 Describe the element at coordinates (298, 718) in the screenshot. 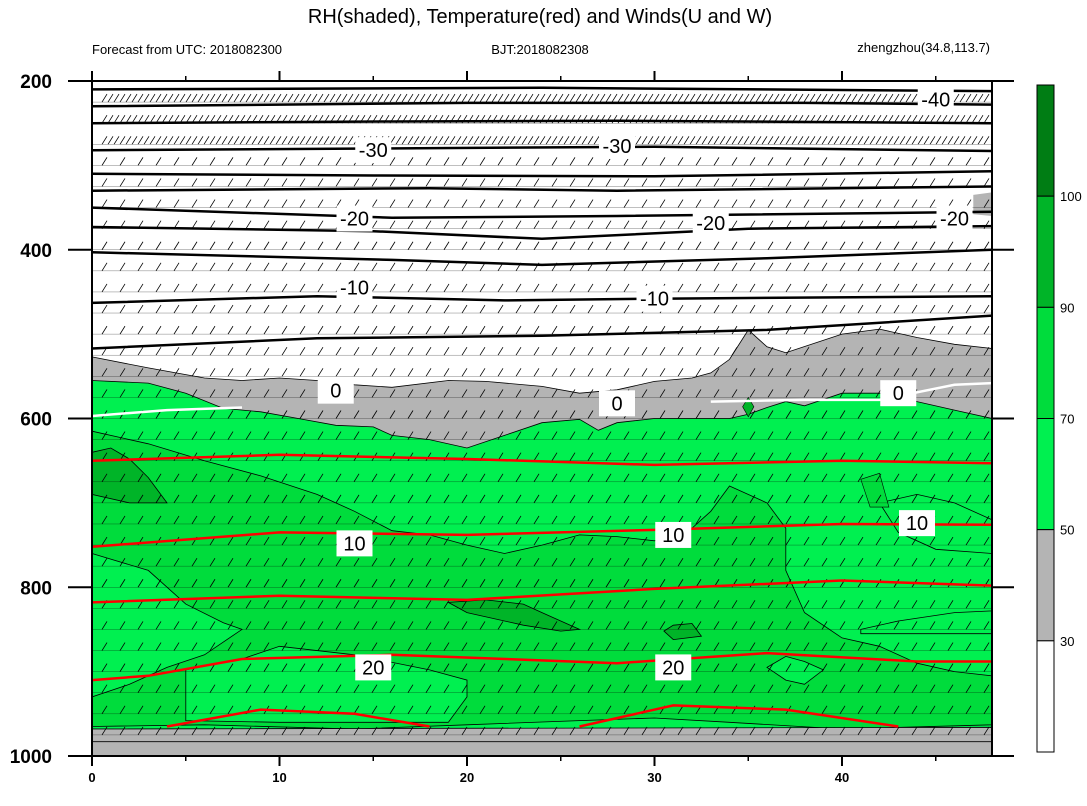

I see `temperature-isotherm` at that location.